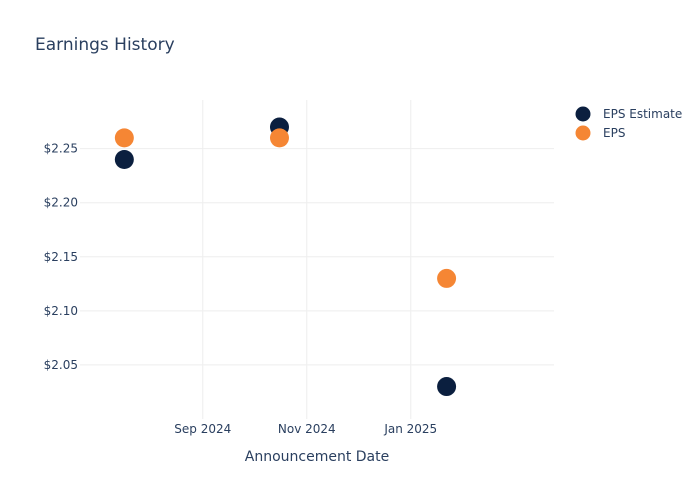 This screenshot has height=500, width=700. I want to click on x-tick-label: Jan 2025, so click(410, 429).